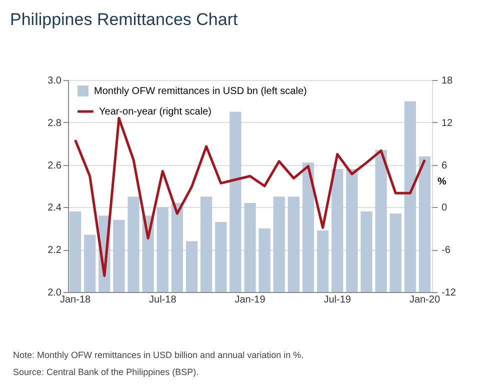 This screenshot has height=389, width=500. What do you see at coordinates (55, 208) in the screenshot?
I see `y-tick-label: 2.4` at bounding box center [55, 208].